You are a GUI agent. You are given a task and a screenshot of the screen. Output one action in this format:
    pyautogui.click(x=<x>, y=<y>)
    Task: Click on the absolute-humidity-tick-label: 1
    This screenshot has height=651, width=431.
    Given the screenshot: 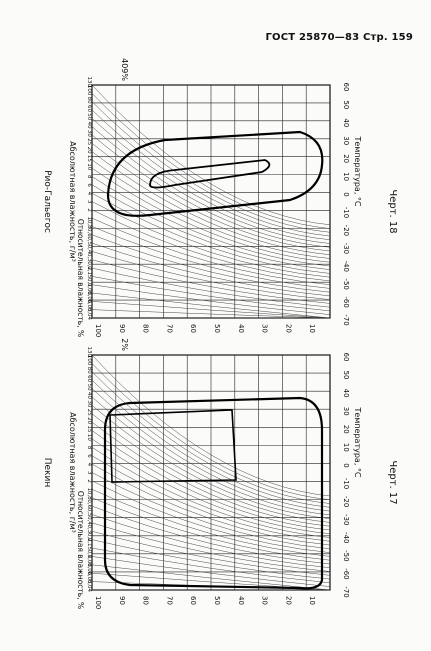 What is the action you would take?
    pyautogui.click(x=89, y=219)
    